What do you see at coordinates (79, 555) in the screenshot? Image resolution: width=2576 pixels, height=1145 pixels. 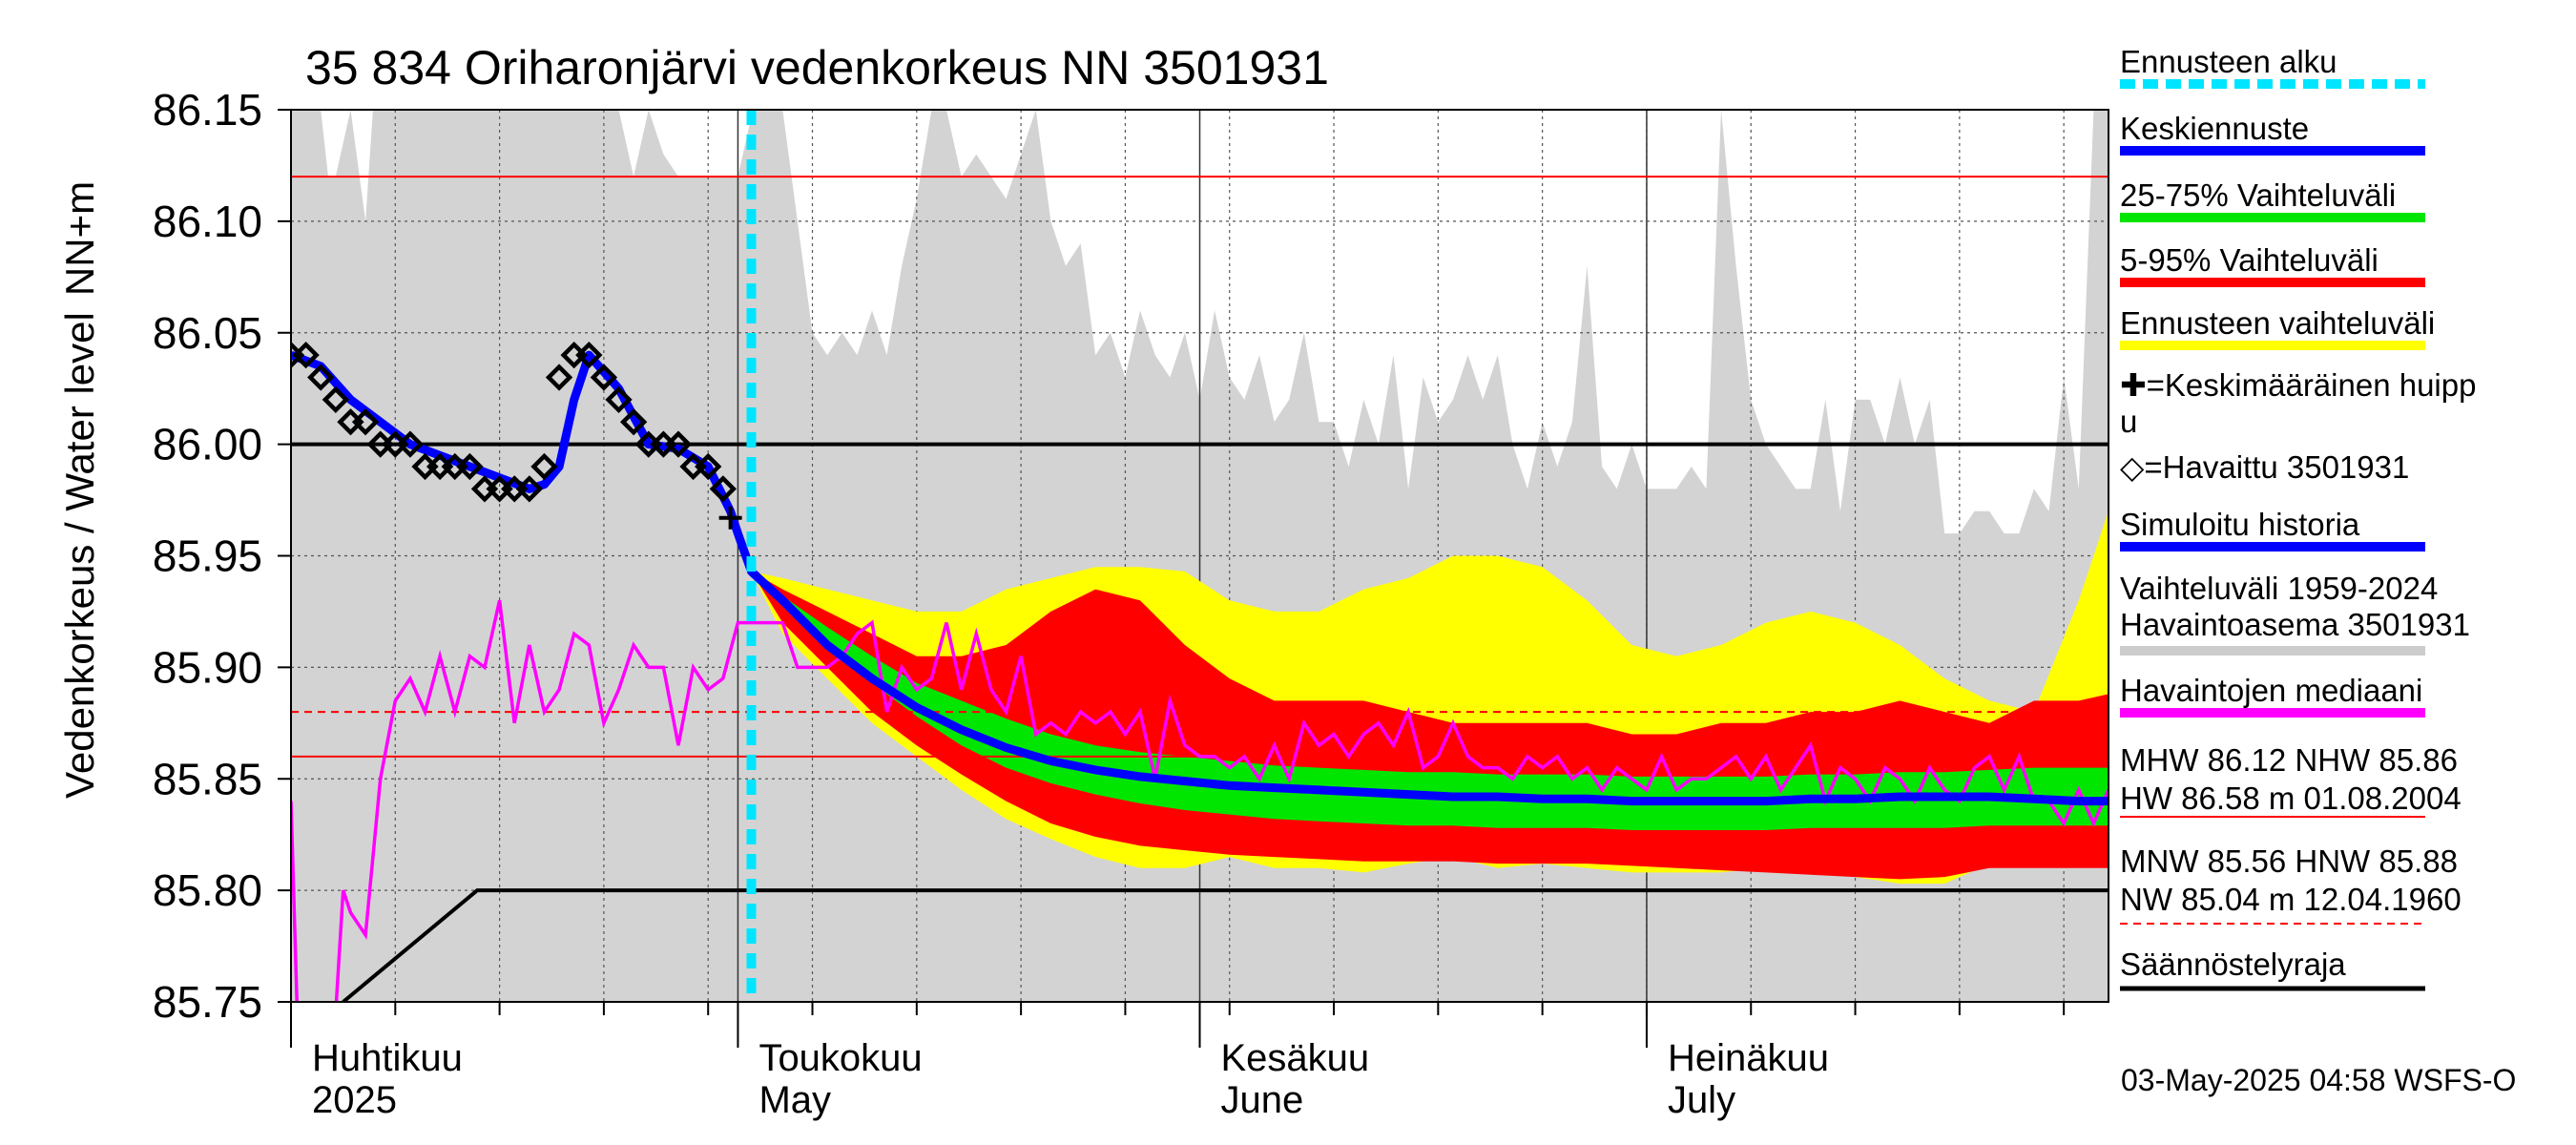 I see `y-axis-label-left: Vedenkorkeus / Water level` at bounding box center [79, 555].